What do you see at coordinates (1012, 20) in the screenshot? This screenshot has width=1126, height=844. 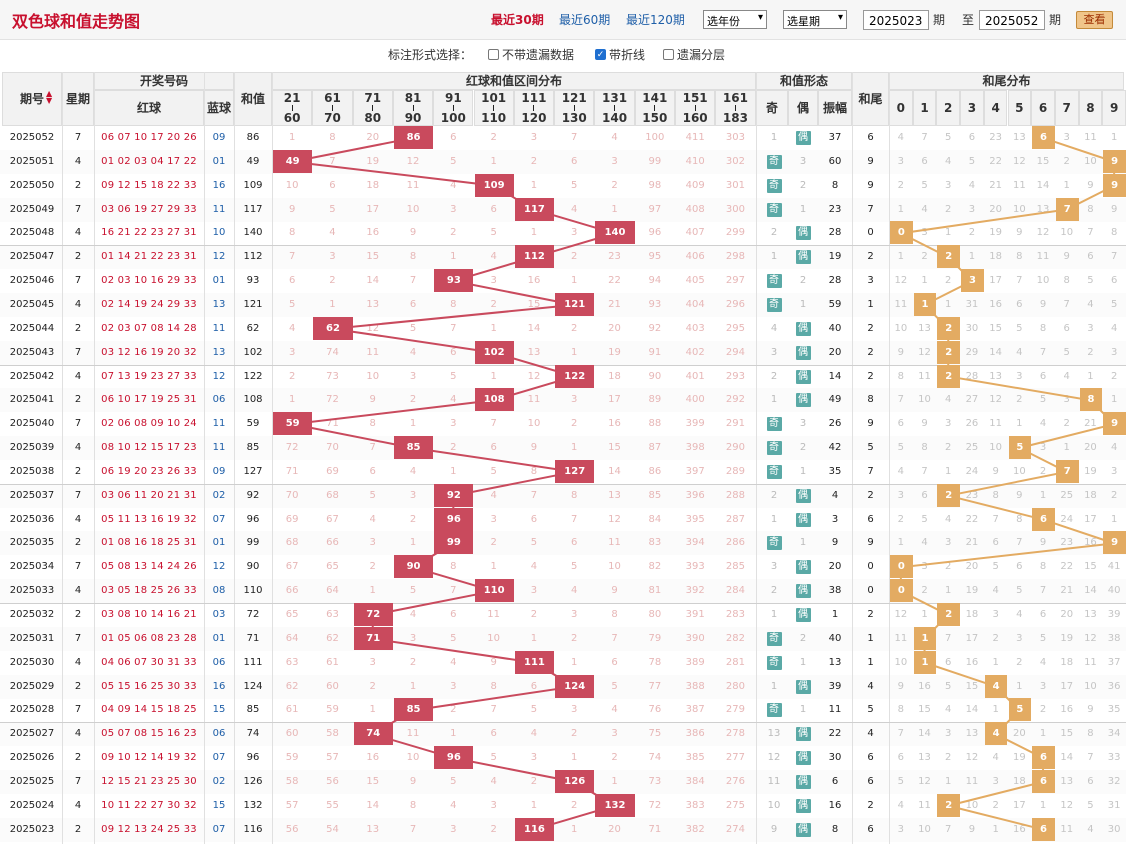 I see `to-issue-input: 2025052` at bounding box center [1012, 20].